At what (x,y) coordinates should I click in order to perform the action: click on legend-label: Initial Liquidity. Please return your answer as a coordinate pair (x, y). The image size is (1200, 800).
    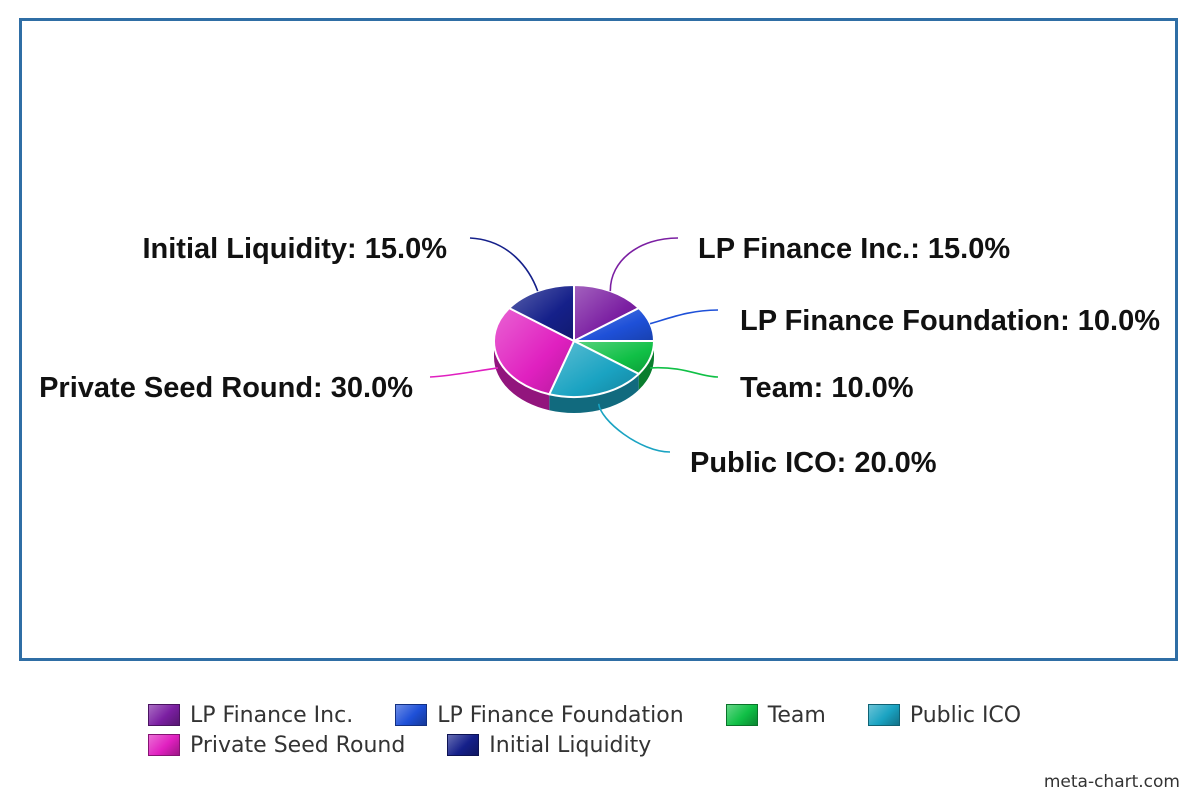
    Looking at the image, I should click on (570, 745).